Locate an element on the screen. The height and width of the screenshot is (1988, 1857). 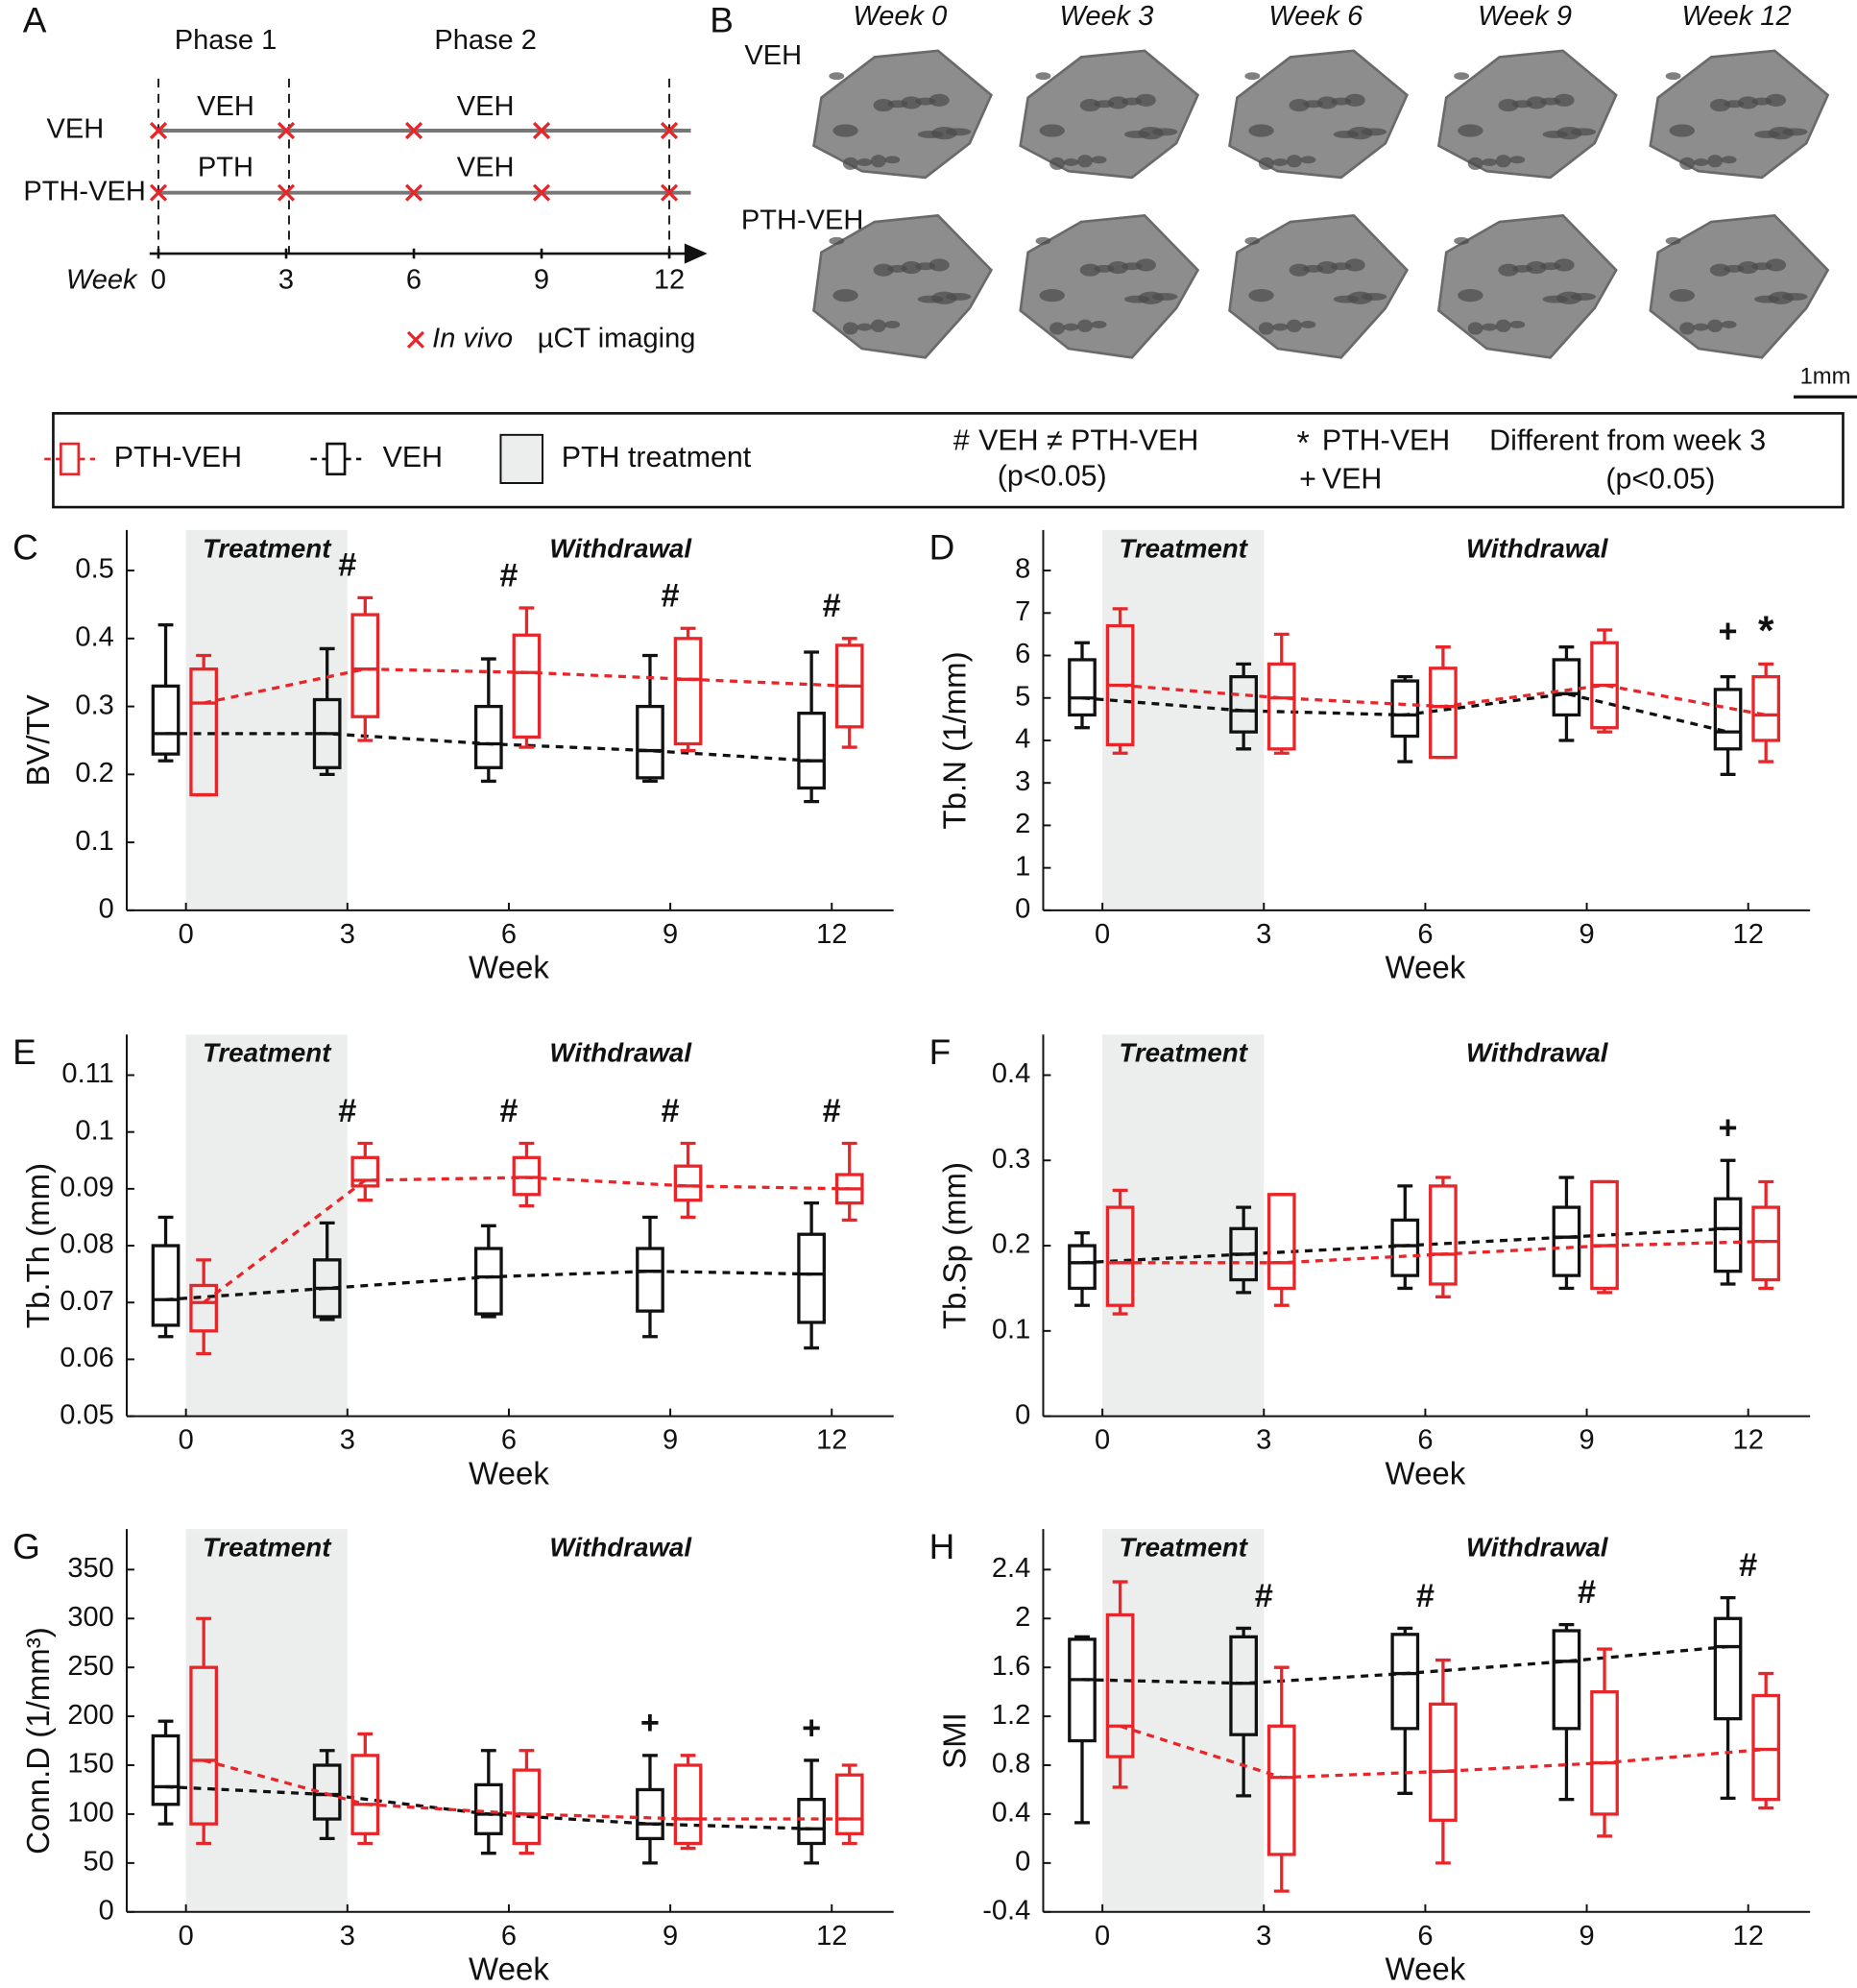
y-tick-label: 1.2 is located at coordinates (1011, 1715).